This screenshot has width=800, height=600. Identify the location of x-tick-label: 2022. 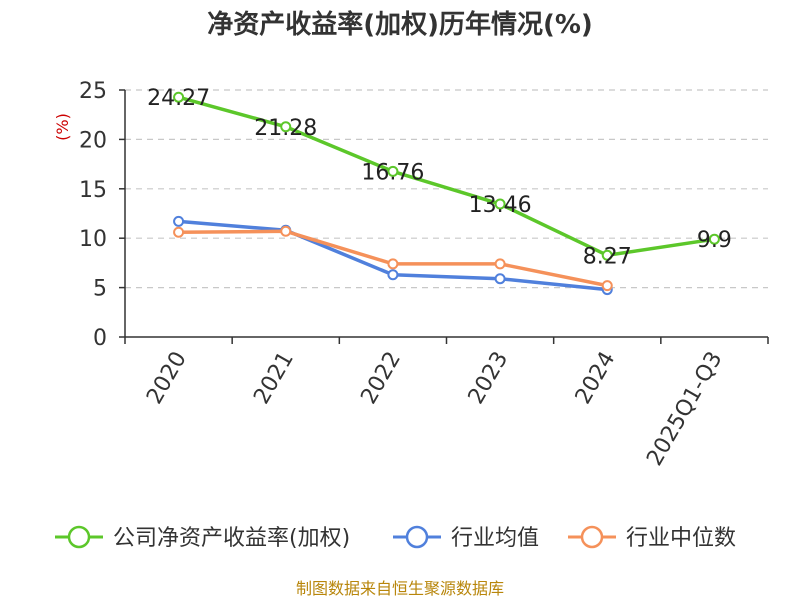
(381, 378).